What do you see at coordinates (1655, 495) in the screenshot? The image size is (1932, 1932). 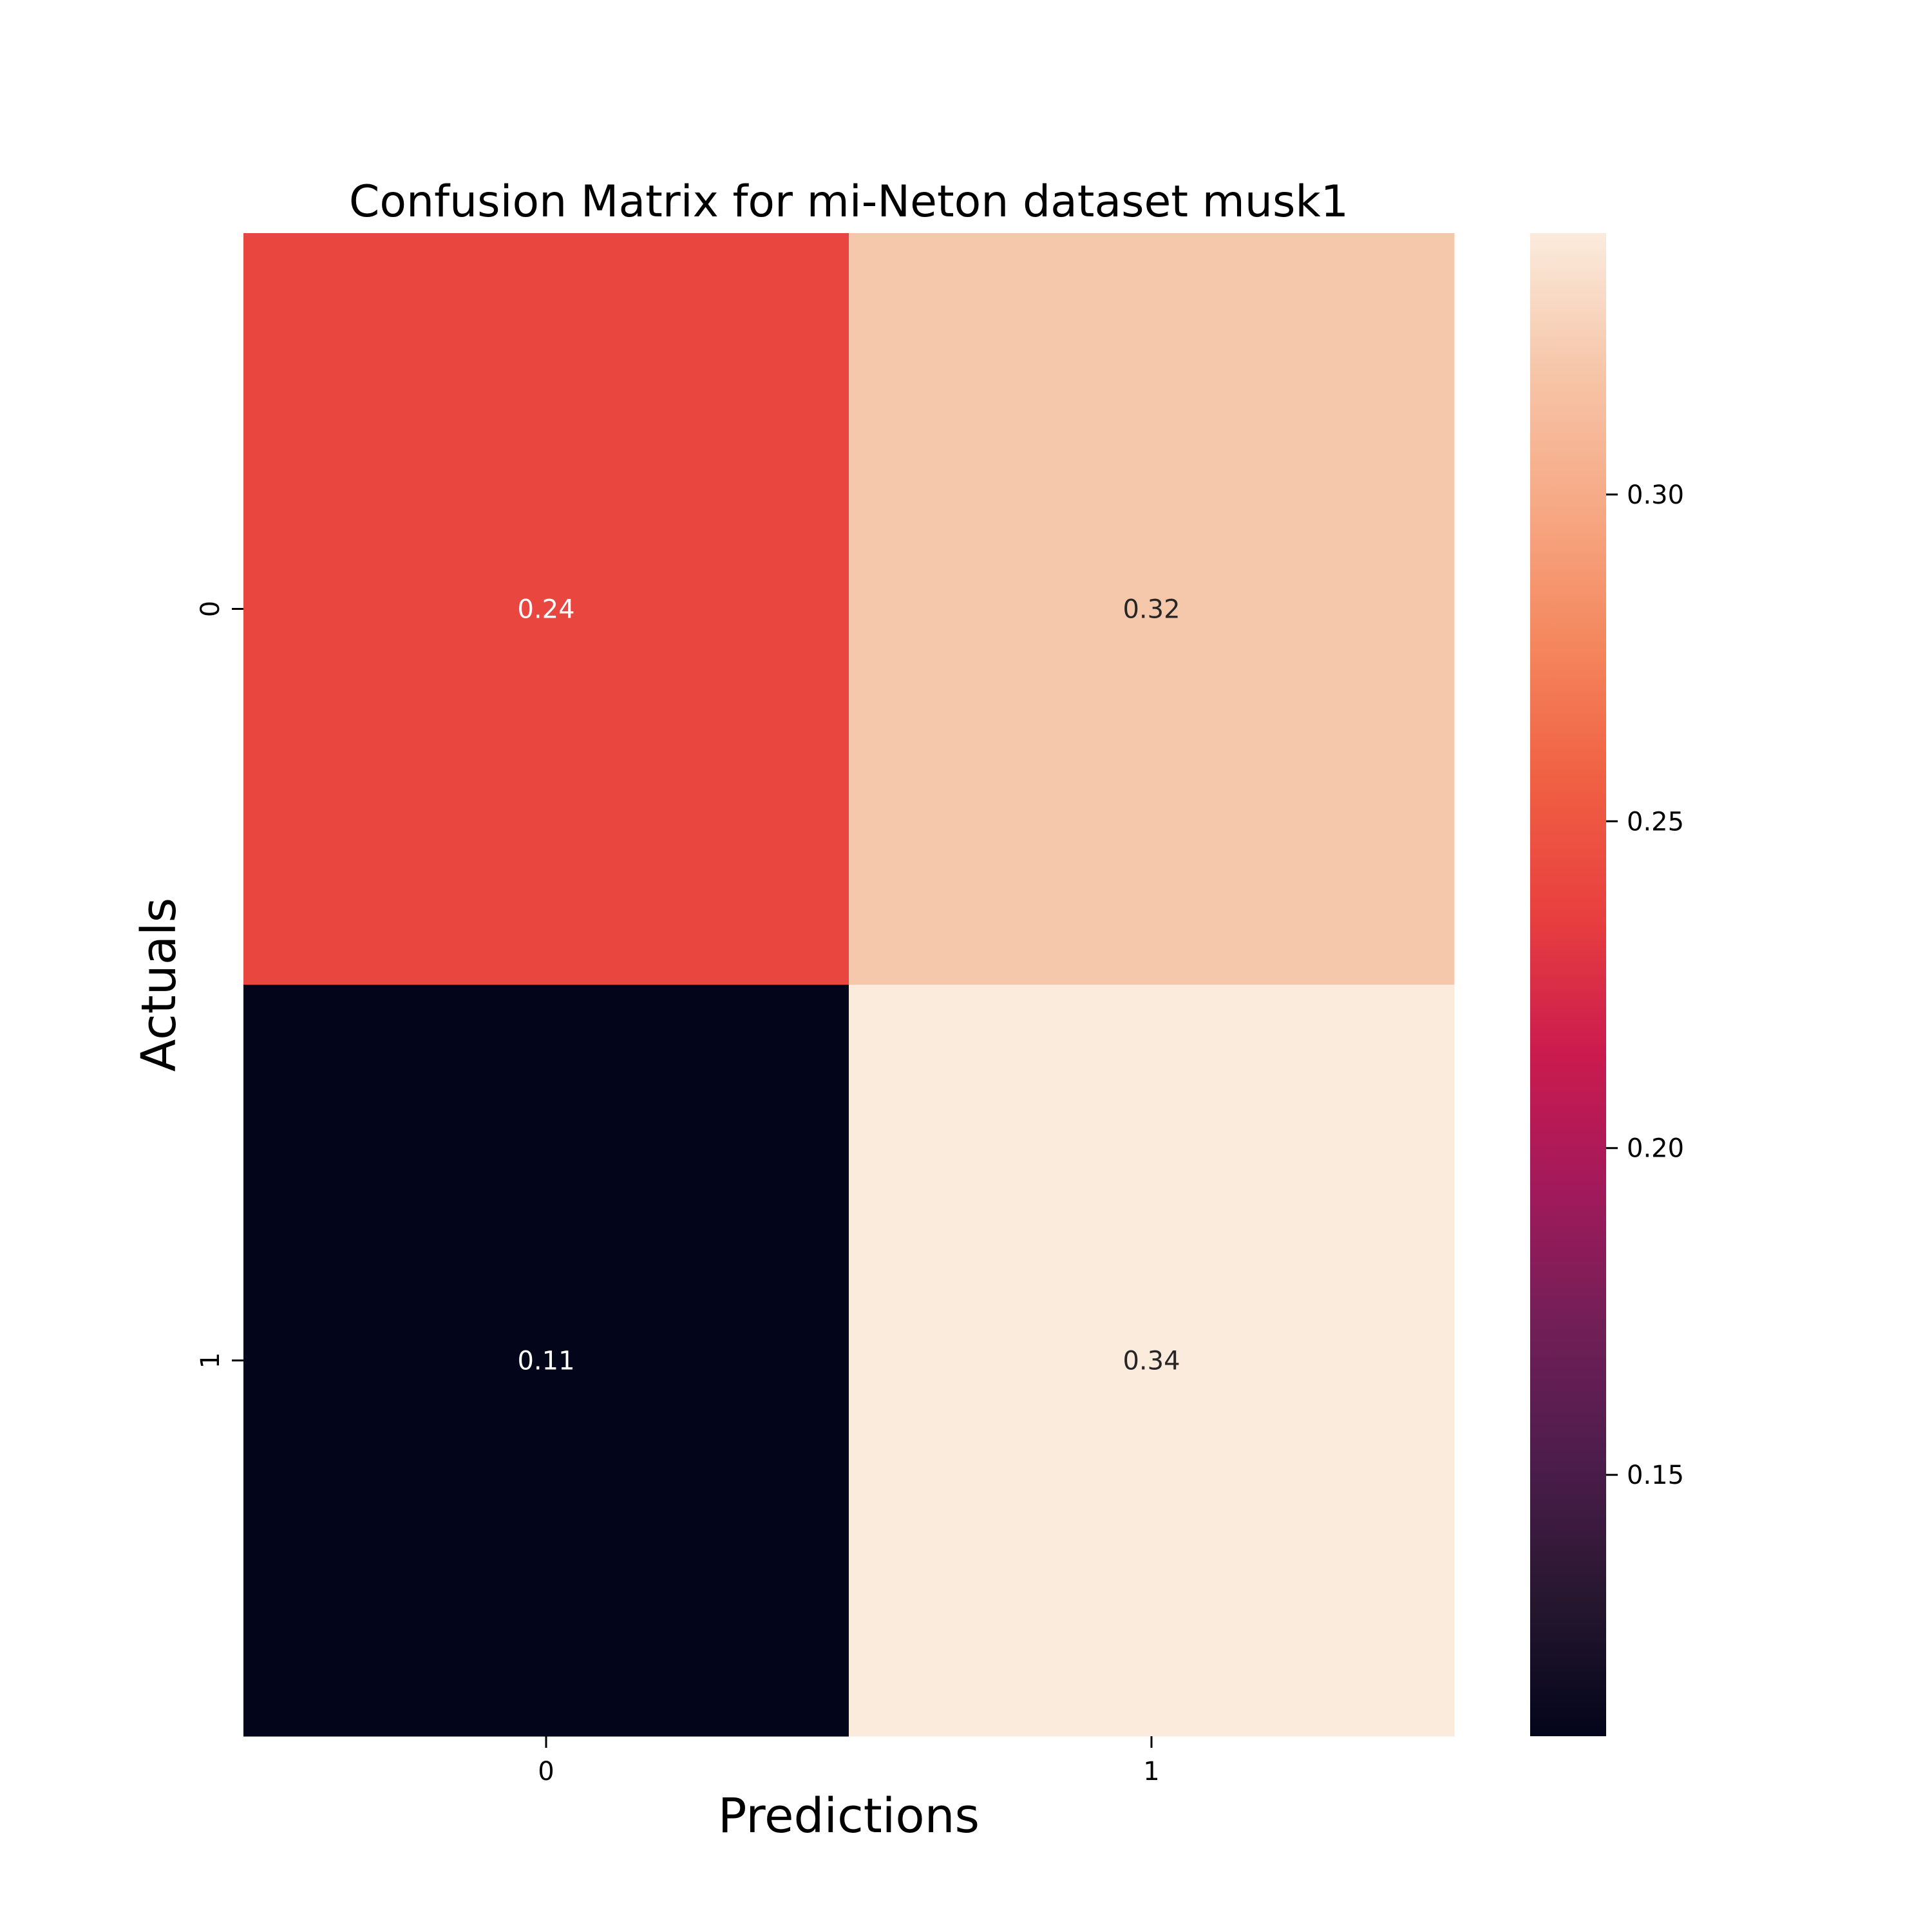 I see `colorbar-tick-label-3: 0.30` at bounding box center [1655, 495].